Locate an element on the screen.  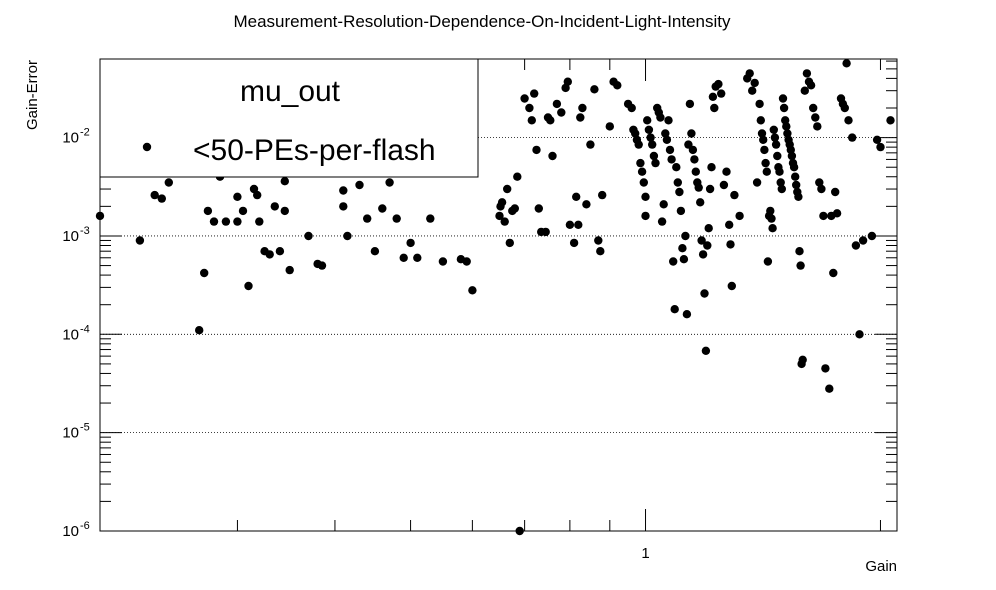
y-tick-label-exponent: -5 is located at coordinates (85, 428).